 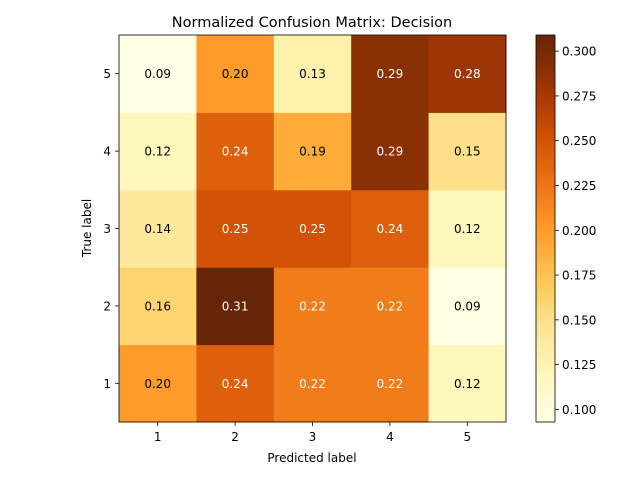 I want to click on cell-value-label: 0.16, so click(x=157, y=306).